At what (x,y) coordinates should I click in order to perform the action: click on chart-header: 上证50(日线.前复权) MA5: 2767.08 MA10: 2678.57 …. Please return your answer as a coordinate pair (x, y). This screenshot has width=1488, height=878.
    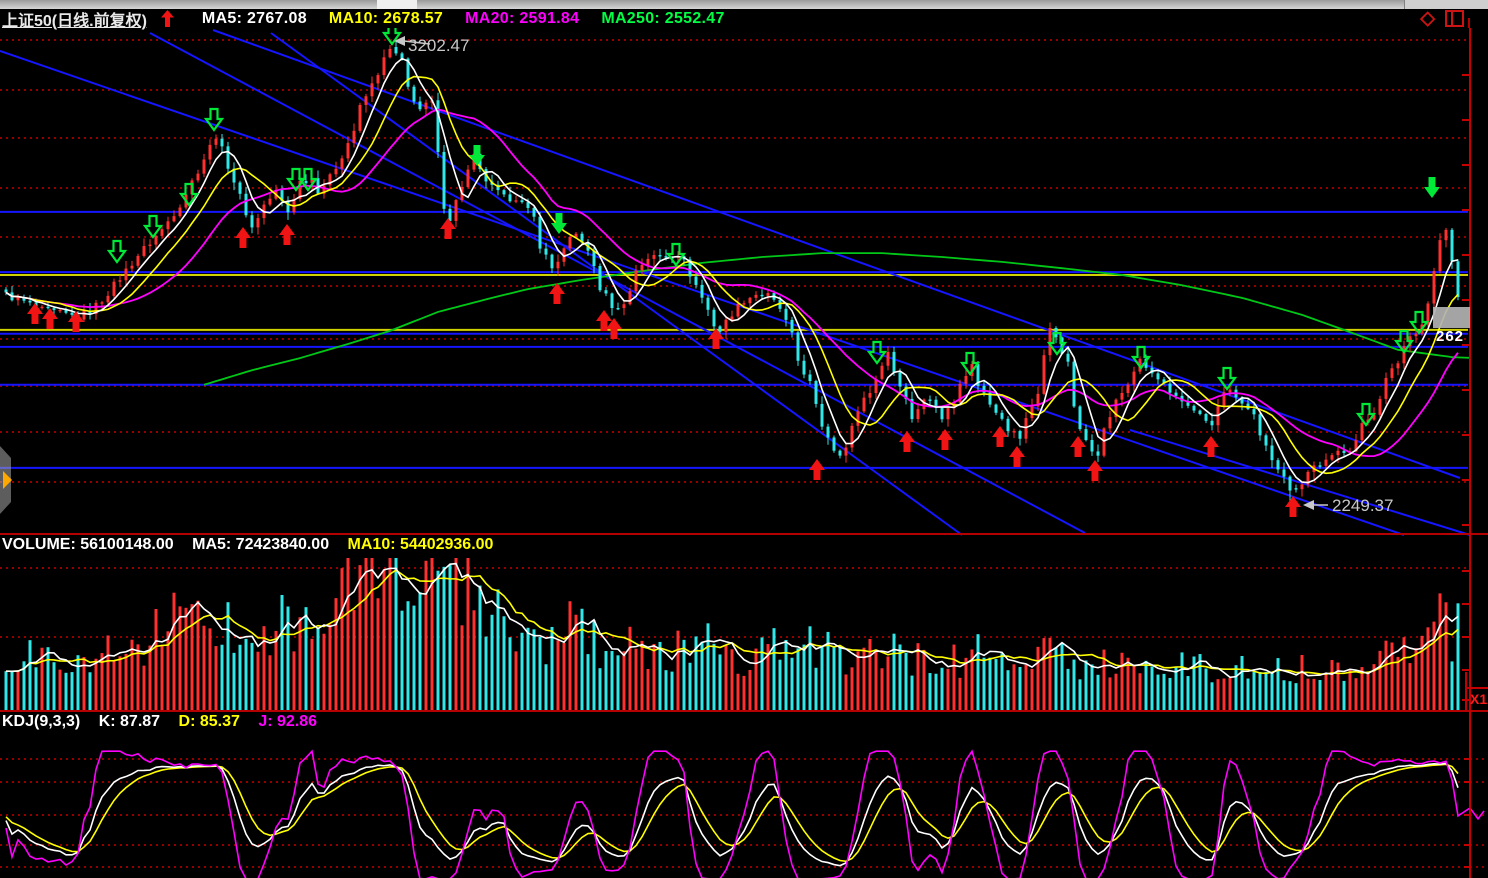
    Looking at the image, I should click on (744, 18).